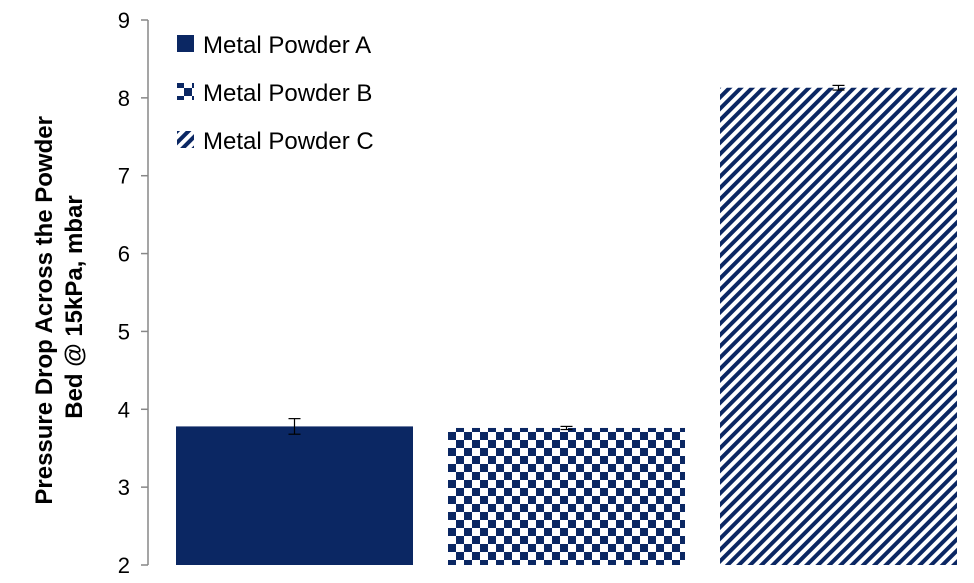 Image resolution: width=974 pixels, height=583 pixels. What do you see at coordinates (294, 495) in the screenshot?
I see `bar-metal-powder-a` at bounding box center [294, 495].